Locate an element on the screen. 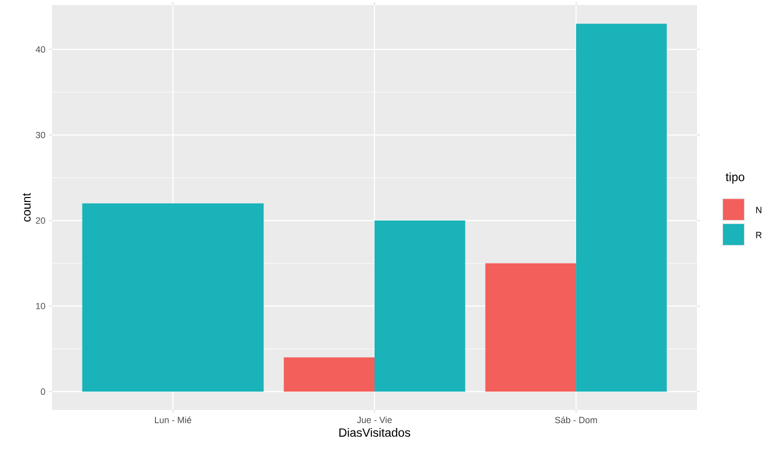 This screenshot has height=455, width=770. y-tick-label: 10 is located at coordinates (41, 306).